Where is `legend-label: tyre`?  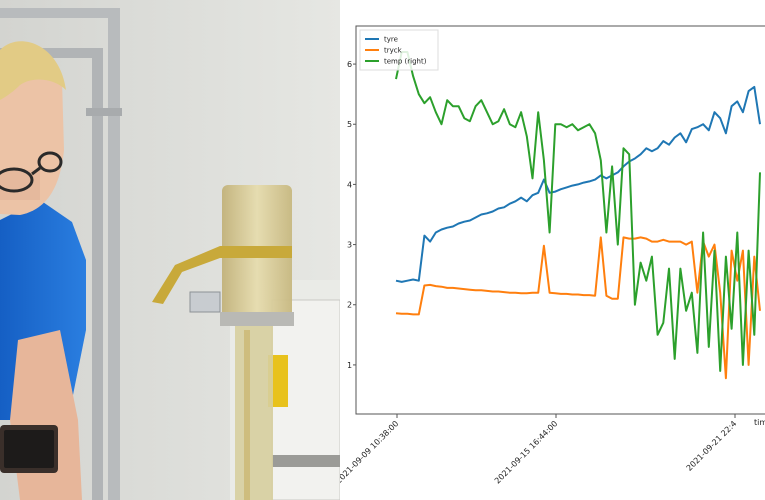
legend-label: tyre is located at coordinates (391, 40).